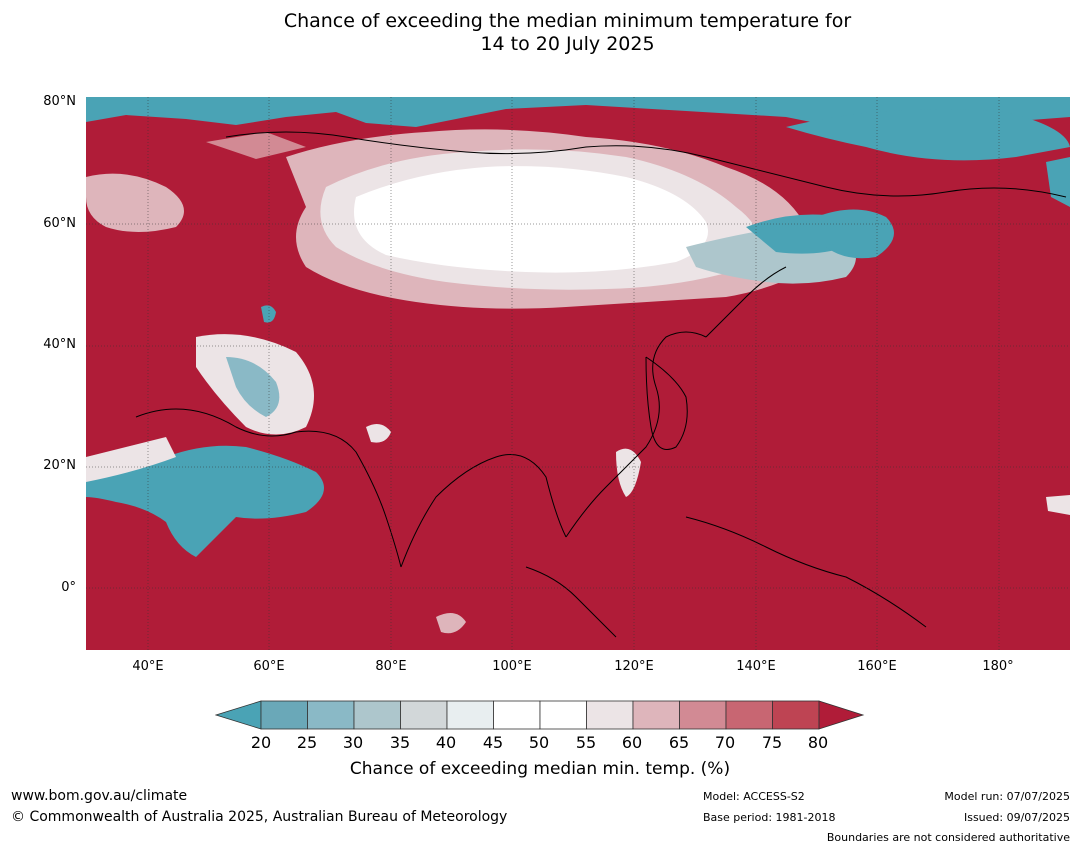 This screenshot has width=1081, height=850. I want to click on caspian-cool-patch, so click(268, 314).